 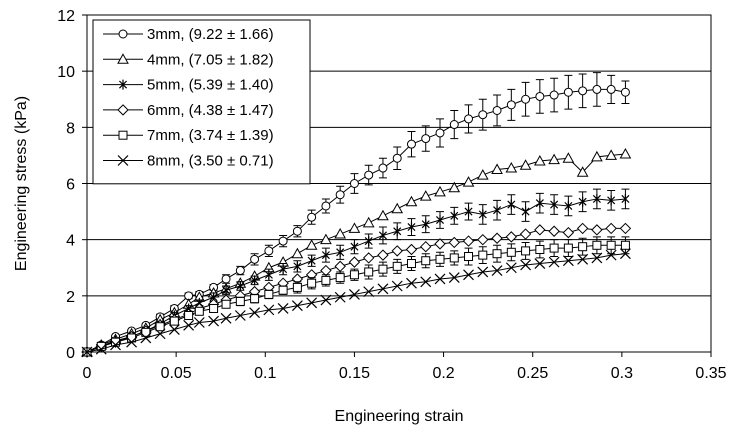 I want to click on legend-label: 3mm, (9.22 ± 1.66), so click(x=210, y=34).